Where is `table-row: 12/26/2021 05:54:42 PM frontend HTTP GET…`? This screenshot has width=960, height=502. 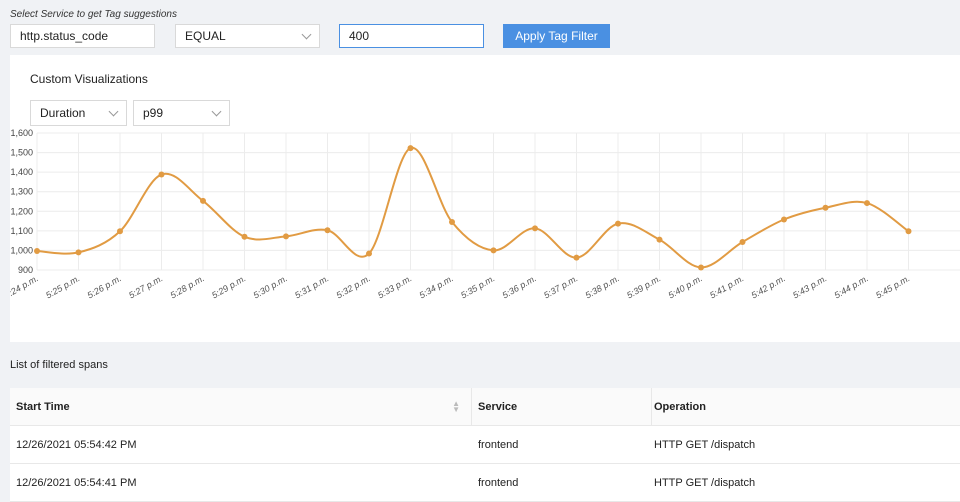
table-row: 12/26/2021 05:54:42 PM frontend HTTP GET… is located at coordinates (485, 445).